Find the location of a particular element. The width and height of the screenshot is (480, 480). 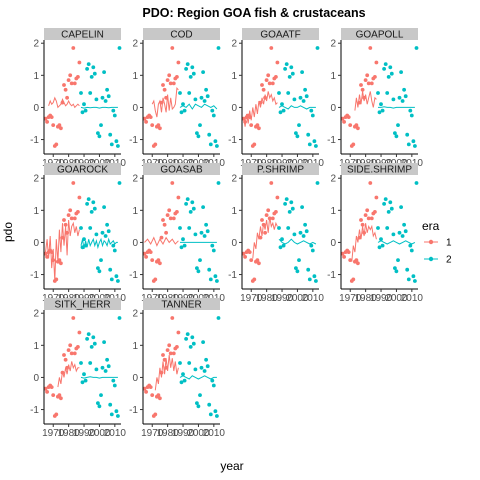

y-tick-label: 1 is located at coordinates (333, 211).